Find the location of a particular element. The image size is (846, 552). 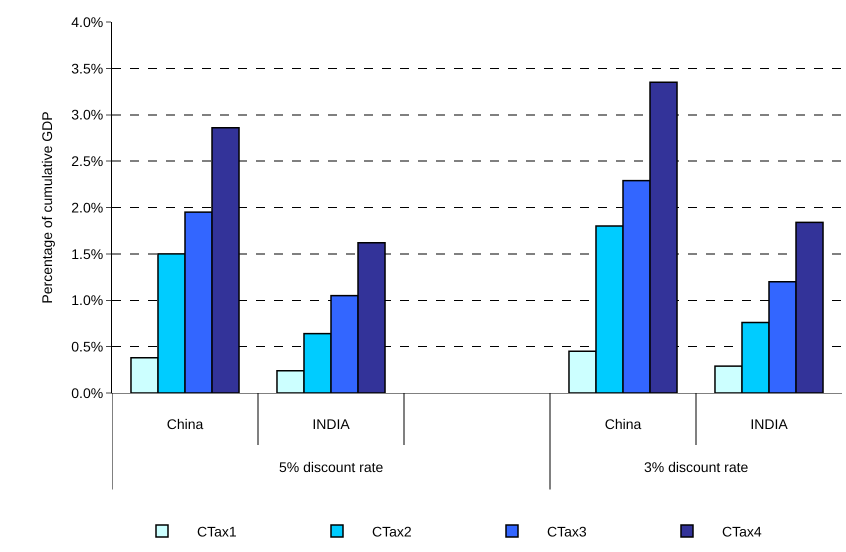

y-tick-label: 0.5% is located at coordinates (87, 346).